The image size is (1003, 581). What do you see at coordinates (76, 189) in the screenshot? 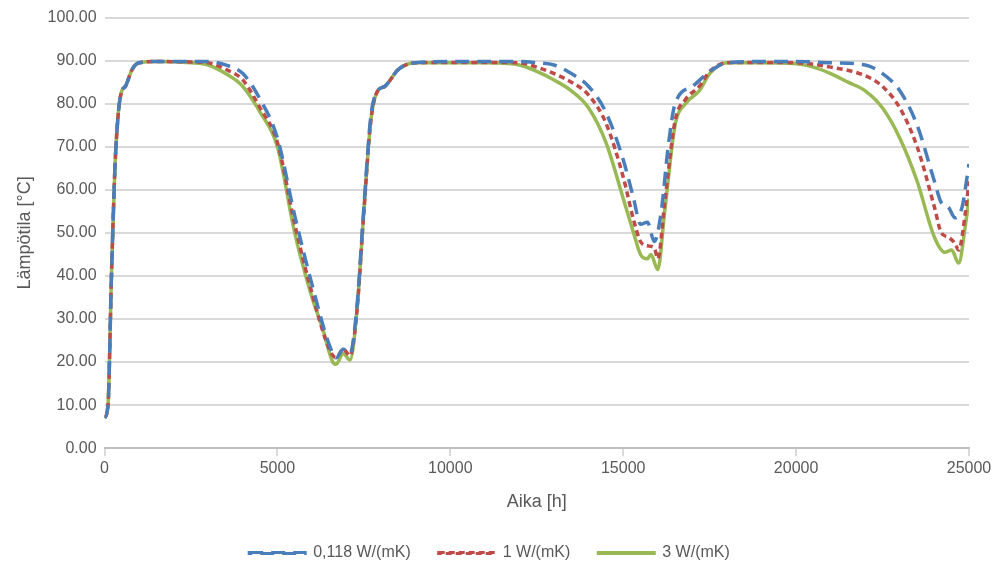
I see `y-tick-label: 60.00` at bounding box center [76, 189].